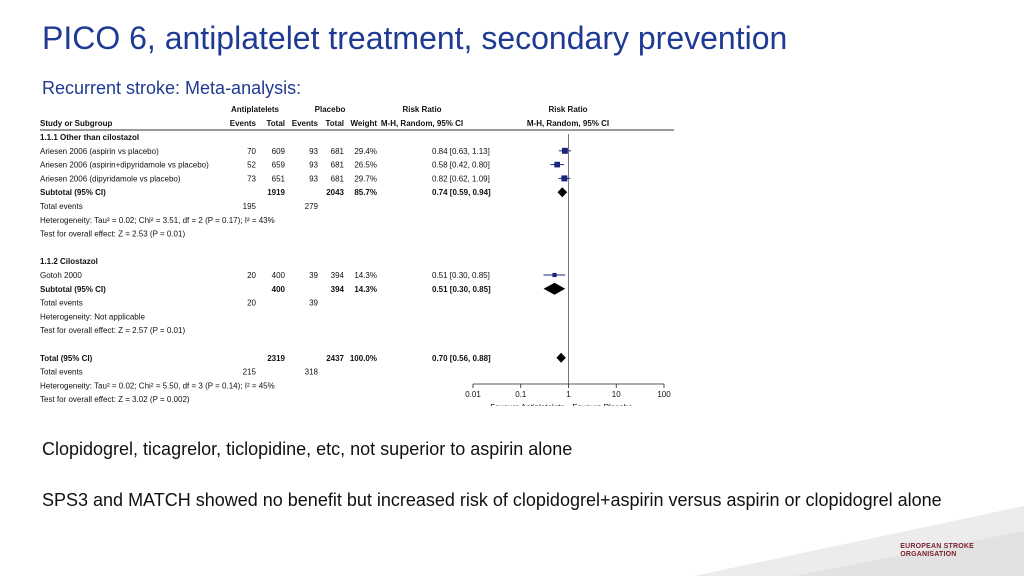 The height and width of the screenshot is (576, 1024). I want to click on events-antiplatelets: 73, so click(251, 178).